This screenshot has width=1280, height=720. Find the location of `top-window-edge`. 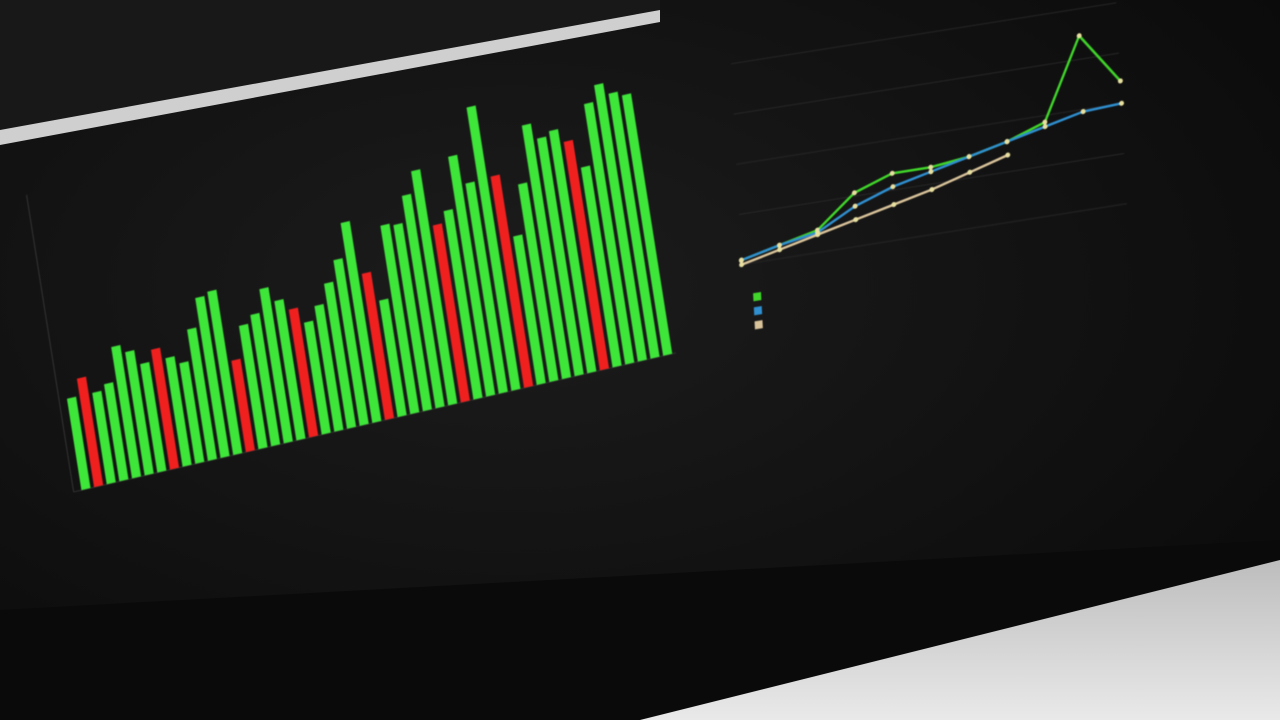

top-window-edge is located at coordinates (330, 77).